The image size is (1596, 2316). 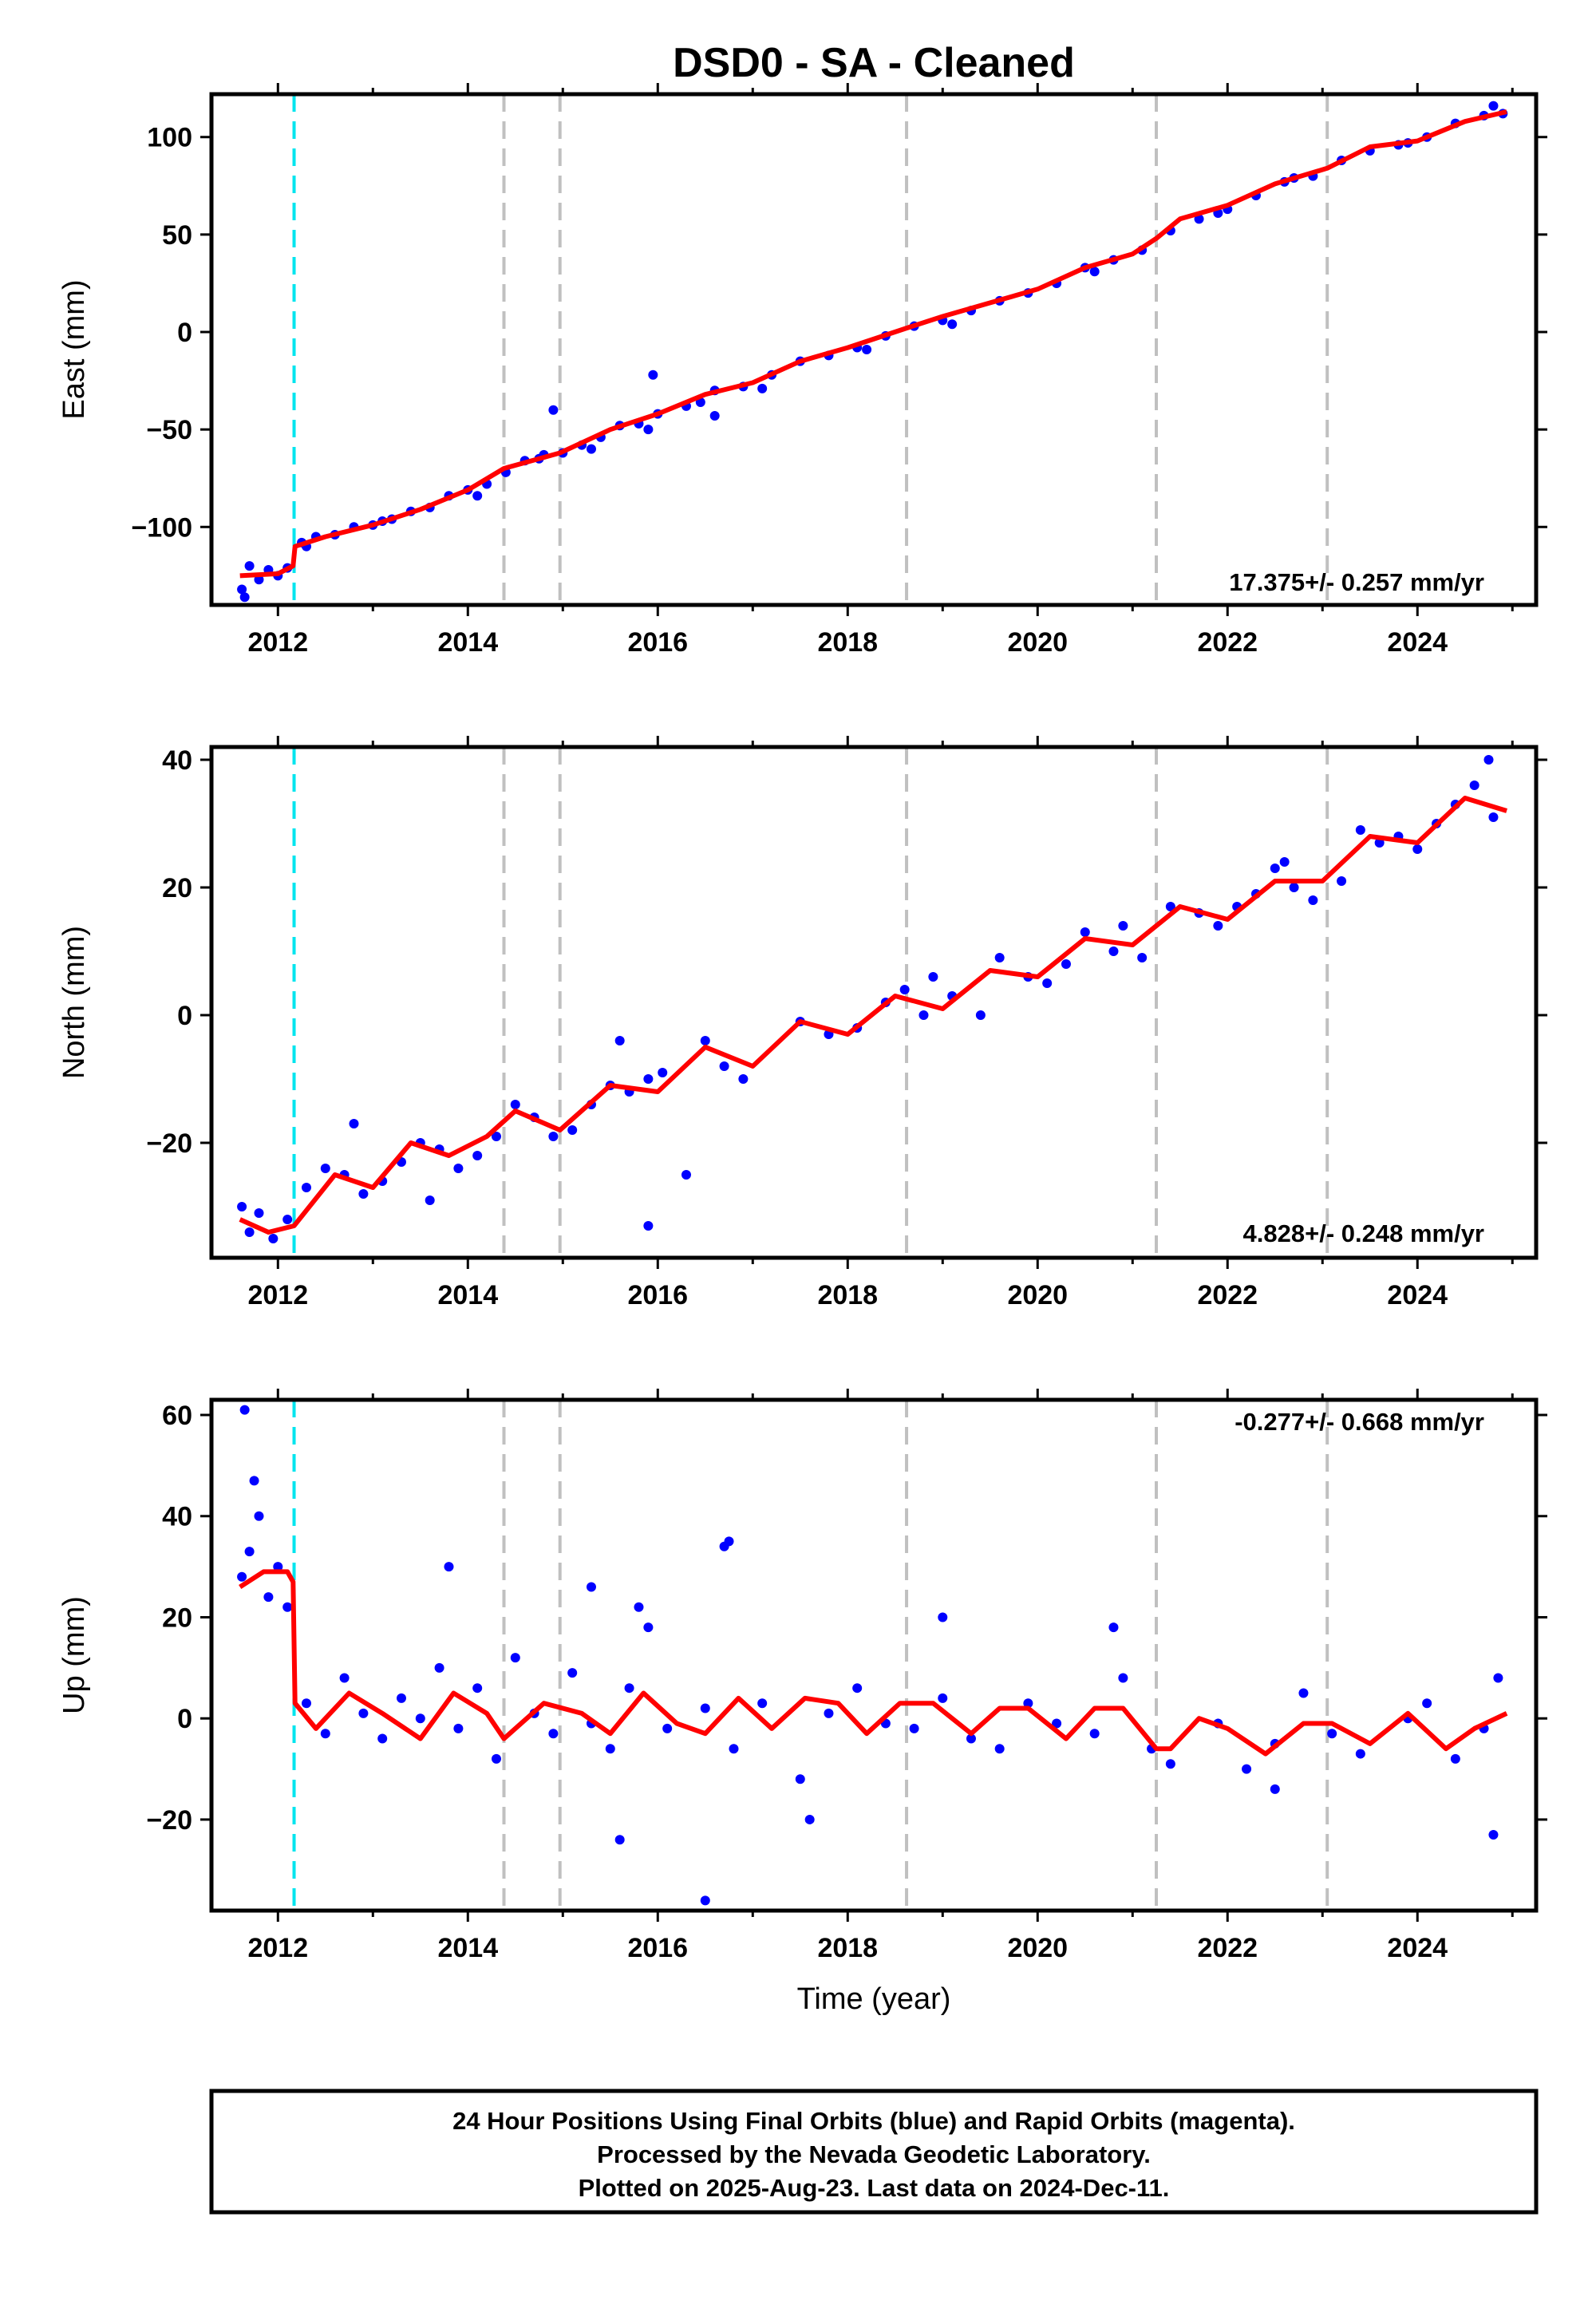 What do you see at coordinates (161, 527) in the screenshot?
I see `east-y-tick-label: −100` at bounding box center [161, 527].